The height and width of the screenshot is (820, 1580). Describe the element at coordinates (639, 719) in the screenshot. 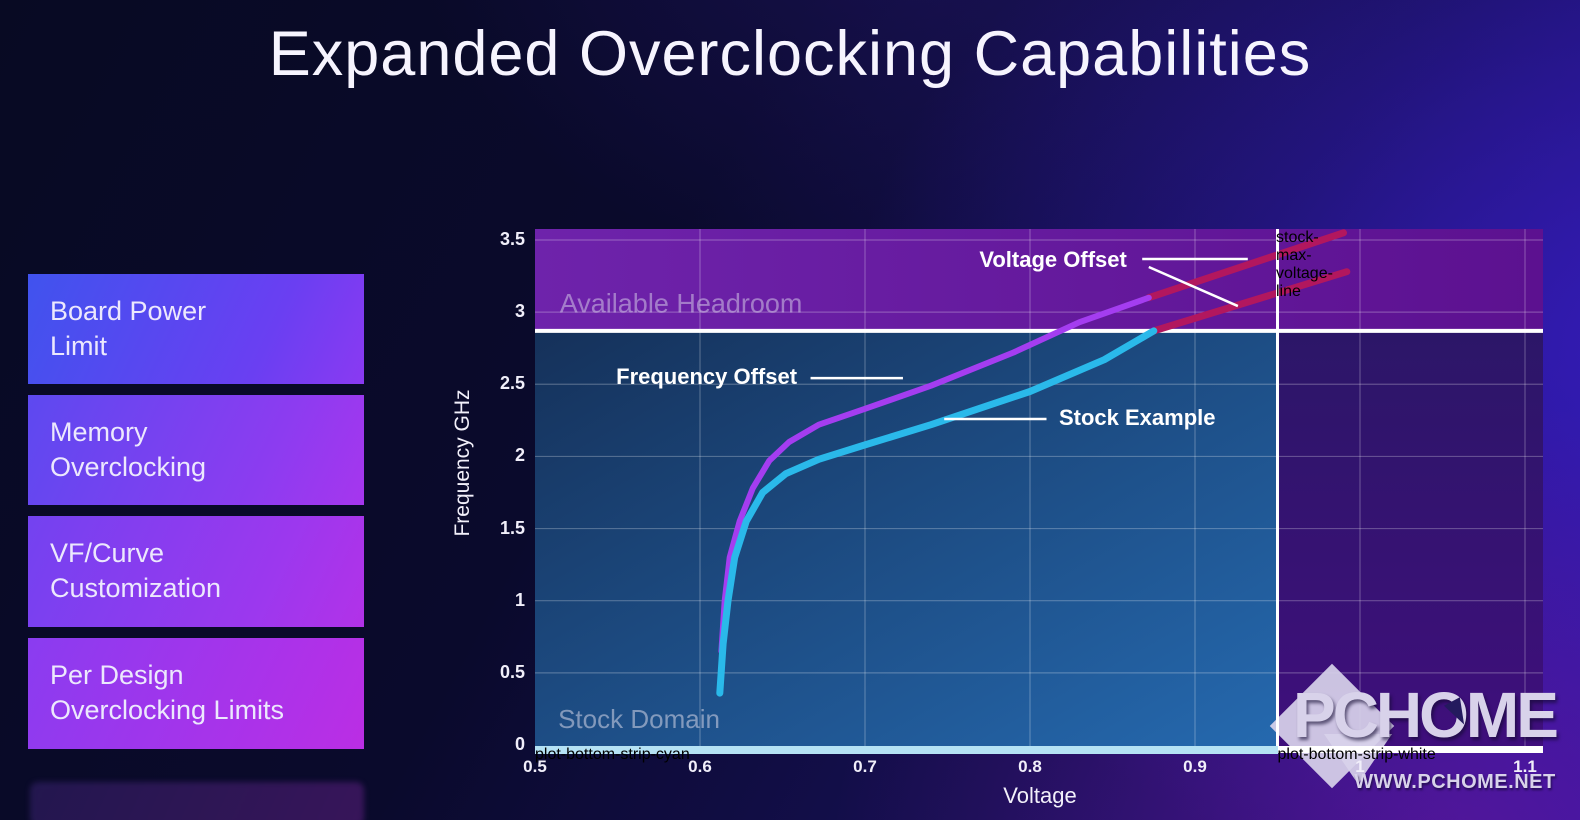

I see `region-label-stock-domain: Stock Domain` at that location.